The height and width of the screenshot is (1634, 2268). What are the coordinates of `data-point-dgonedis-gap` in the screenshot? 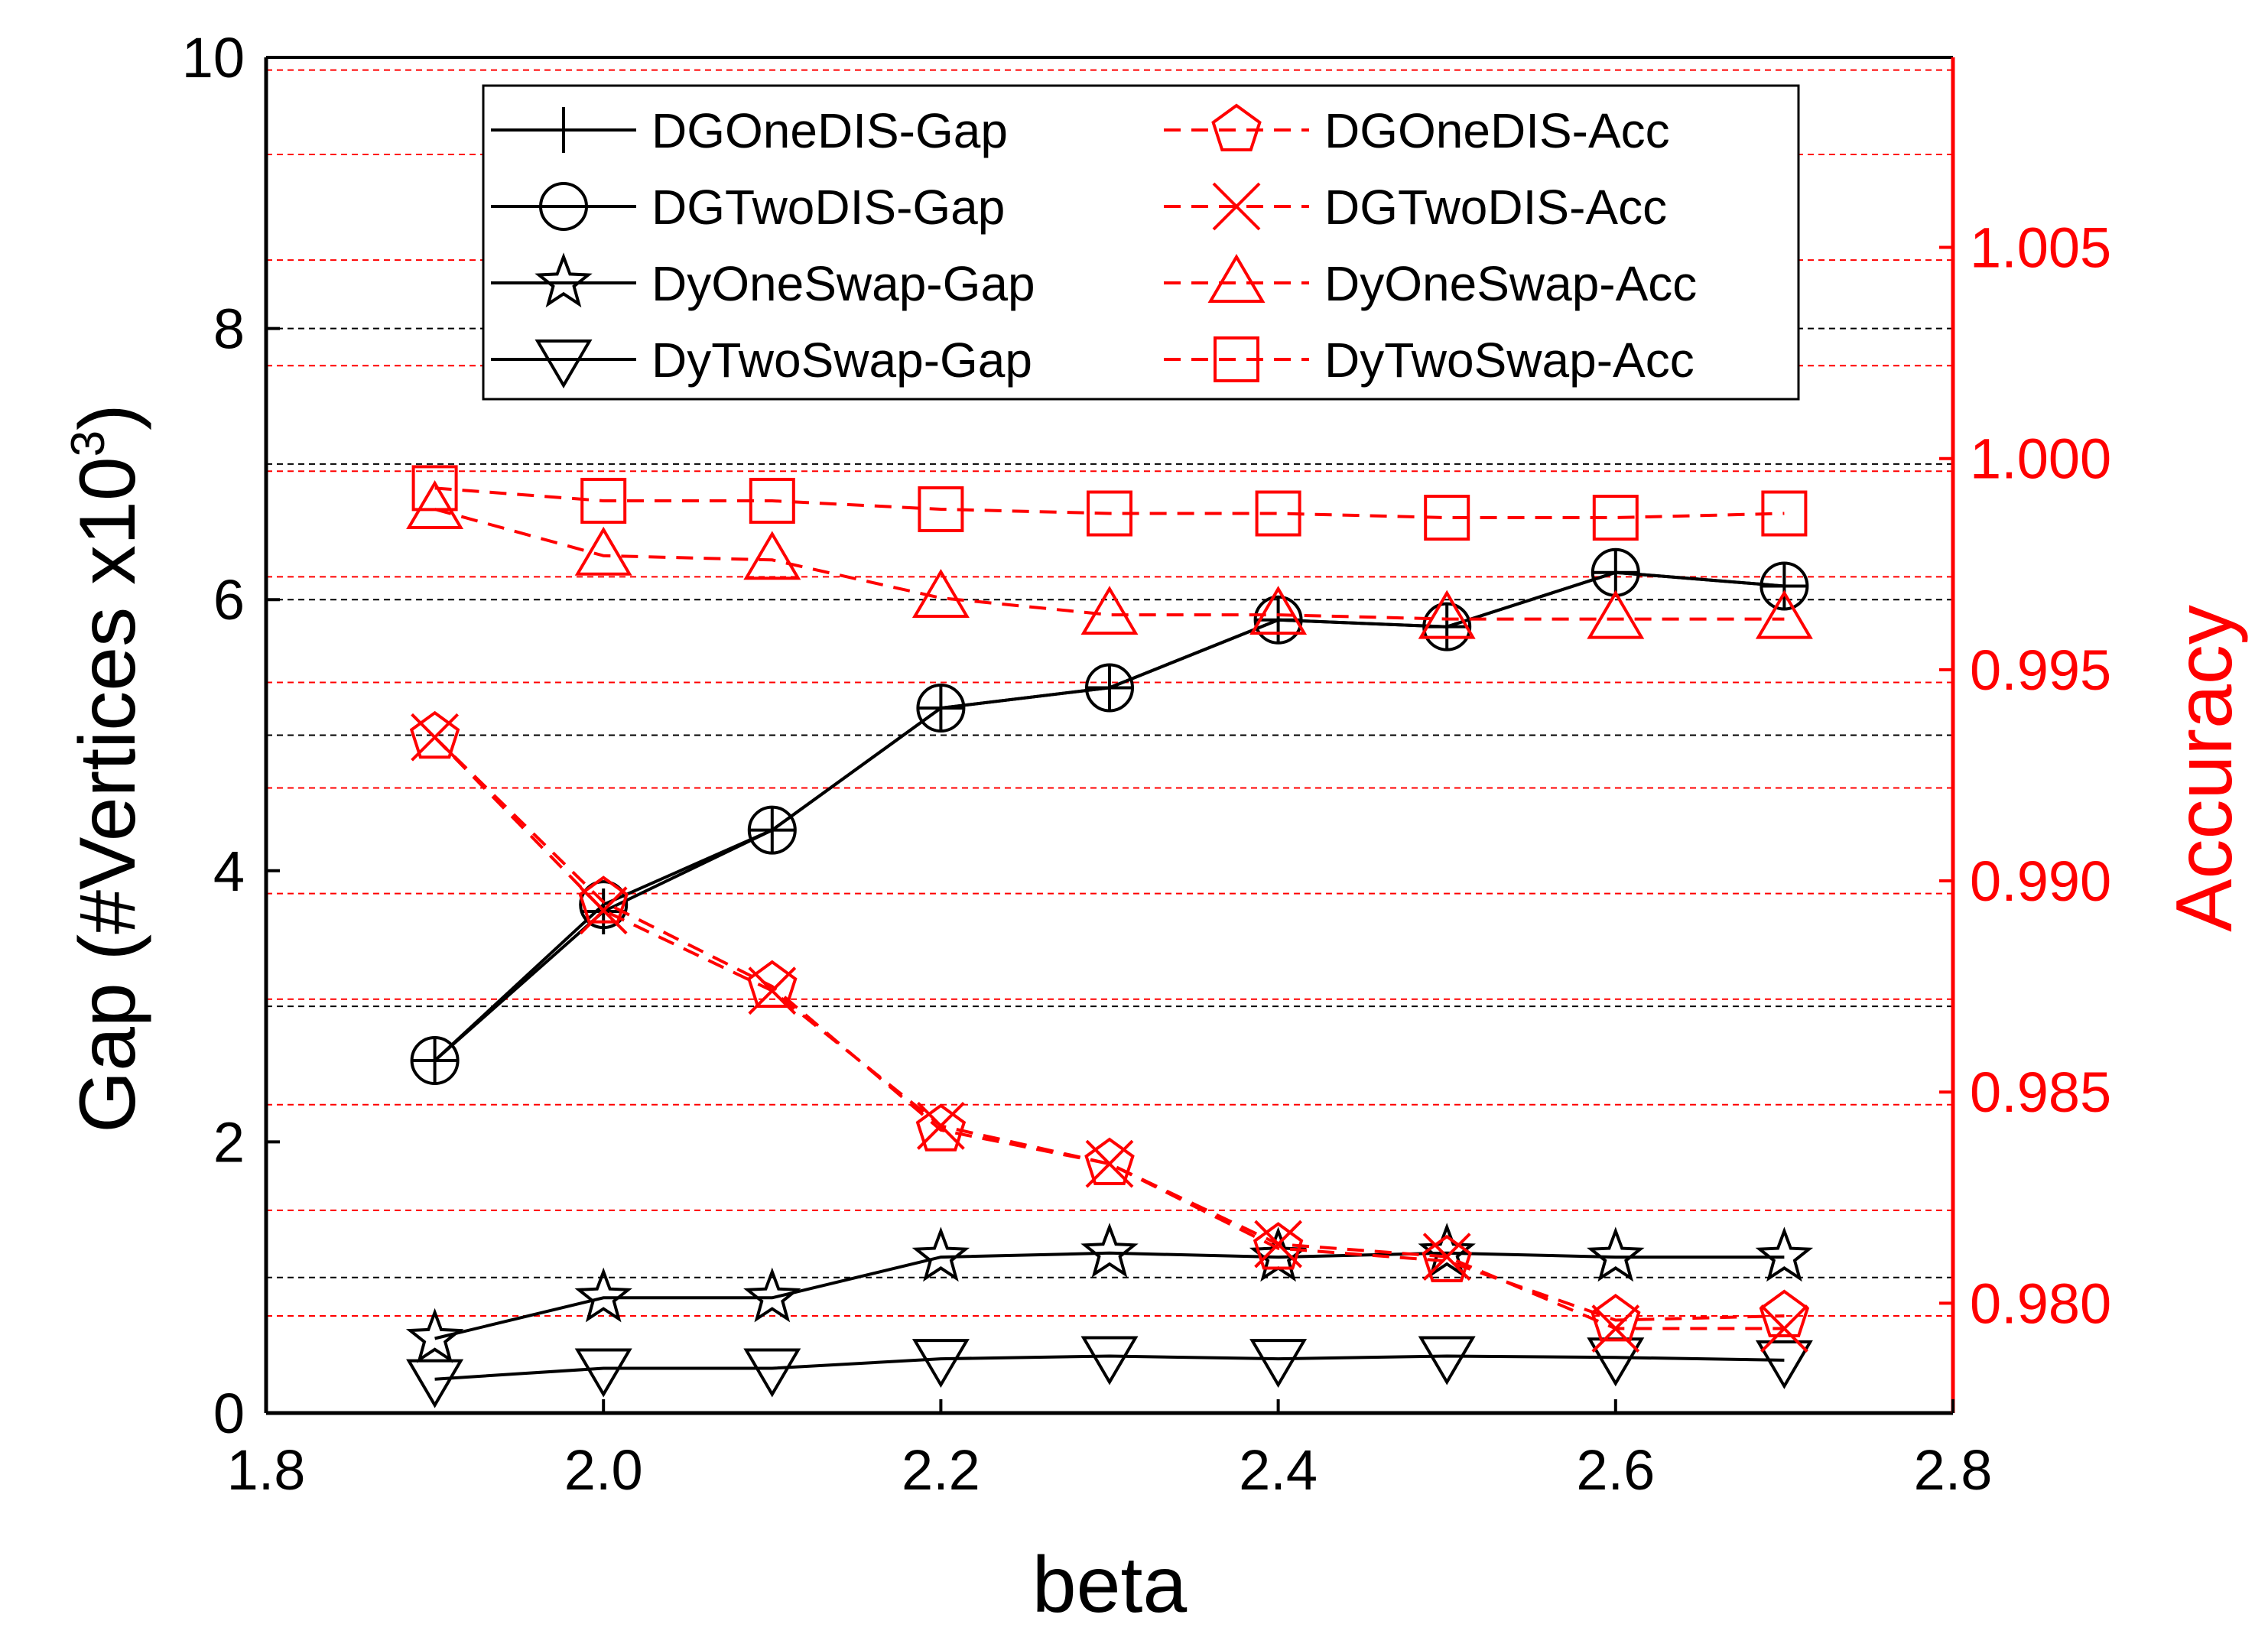 It's located at (434, 1061).